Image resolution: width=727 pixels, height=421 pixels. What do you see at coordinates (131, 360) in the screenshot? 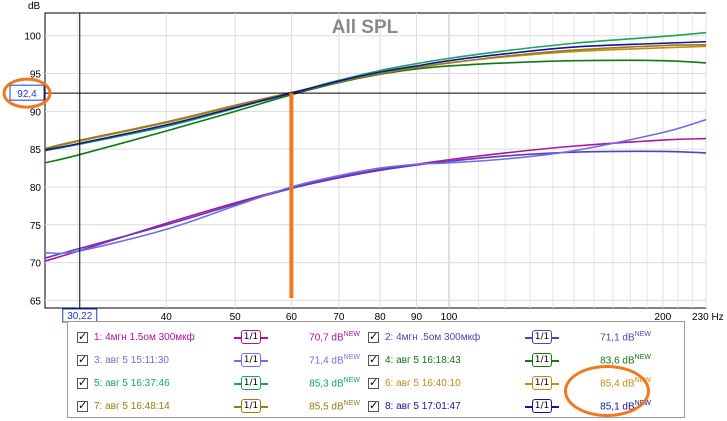
I see `legend-label: 3: авг 5 15:11:30` at bounding box center [131, 360].